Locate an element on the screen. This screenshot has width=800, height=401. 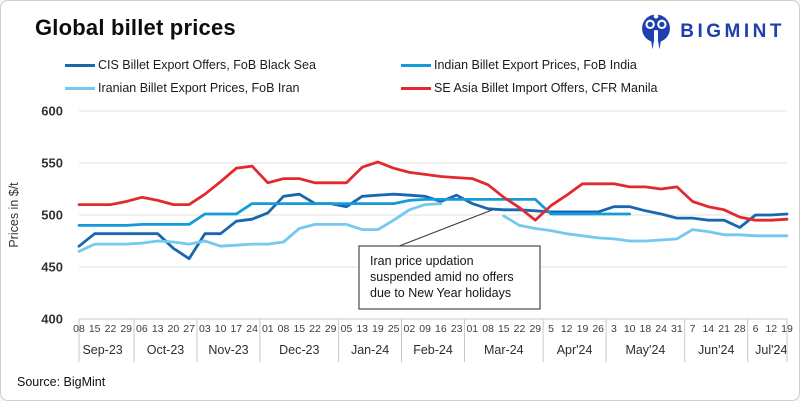
bigmint-logo-icon is located at coordinates (656, 31).